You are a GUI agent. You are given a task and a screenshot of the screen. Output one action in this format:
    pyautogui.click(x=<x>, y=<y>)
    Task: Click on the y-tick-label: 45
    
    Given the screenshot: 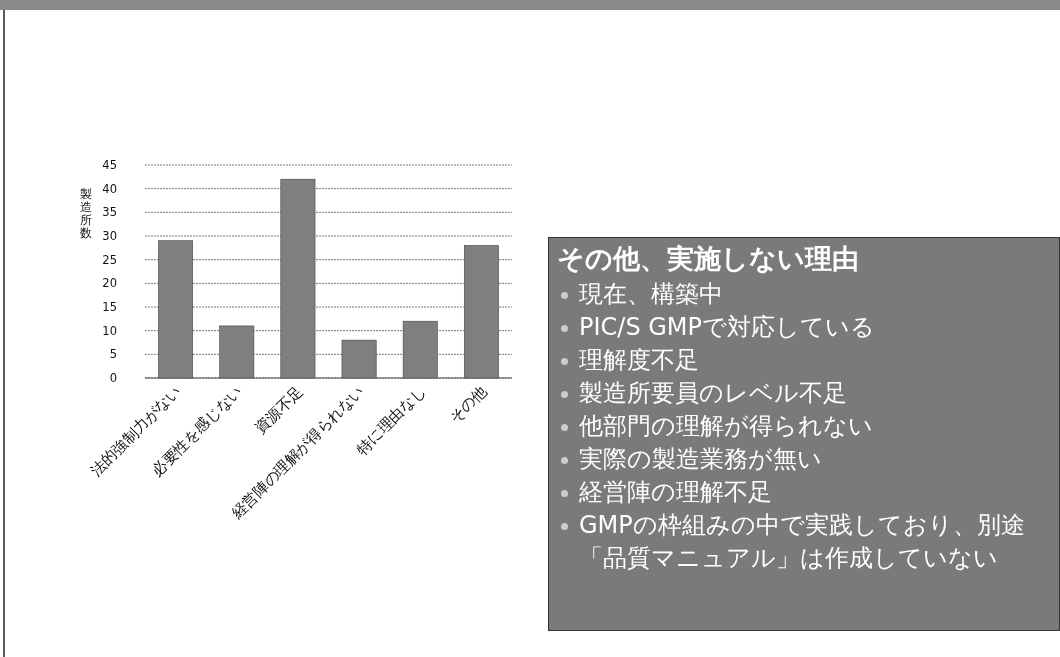 What is the action you would take?
    pyautogui.click(x=109, y=165)
    